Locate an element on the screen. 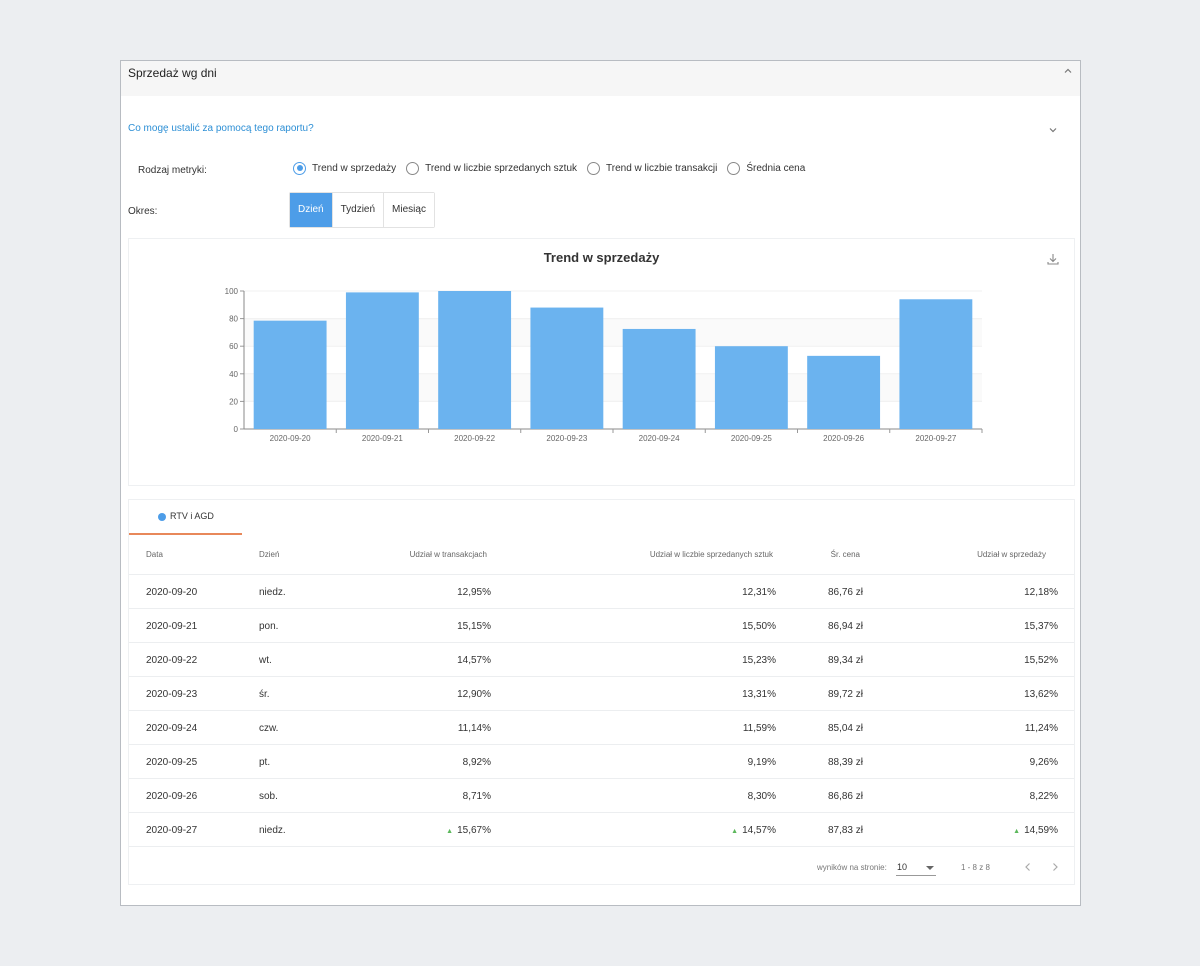 The image size is (1200, 966). cell-value: 15,67% is located at coordinates (474, 830).